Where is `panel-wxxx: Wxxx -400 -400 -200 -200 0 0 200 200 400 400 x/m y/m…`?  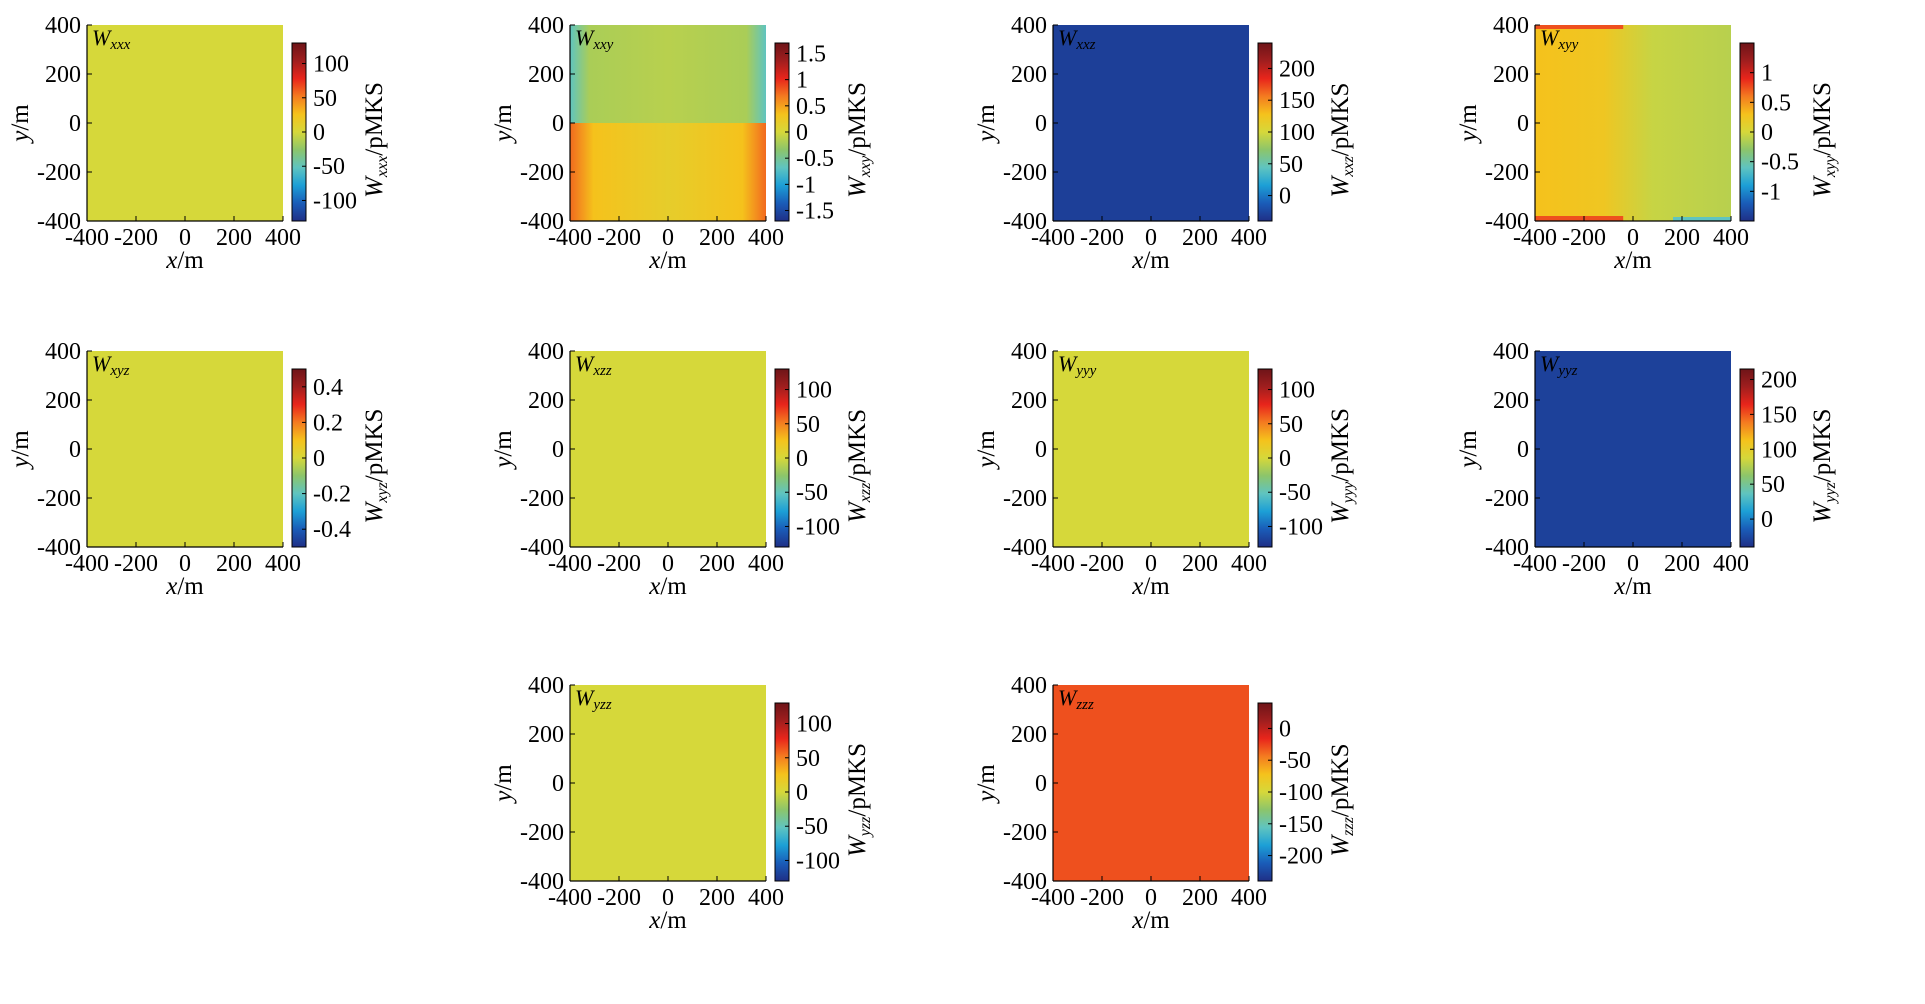
panel-wxxx: Wxxx -400 -400 -200 -200 0 0 200 200 400 400 x/m y/m… is located at coordinates (240, 165).